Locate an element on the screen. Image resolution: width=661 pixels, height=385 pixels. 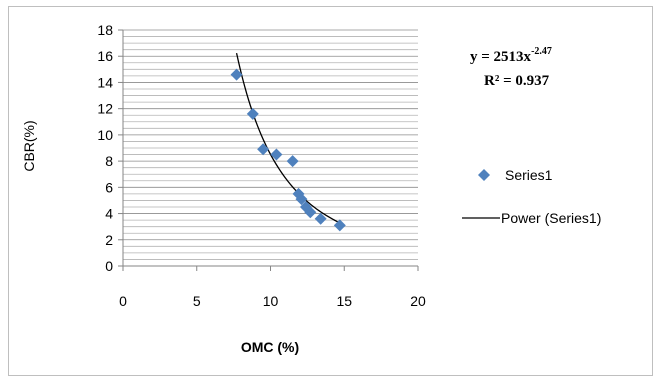
x-tick-label: 5 is located at coordinates (197, 301).